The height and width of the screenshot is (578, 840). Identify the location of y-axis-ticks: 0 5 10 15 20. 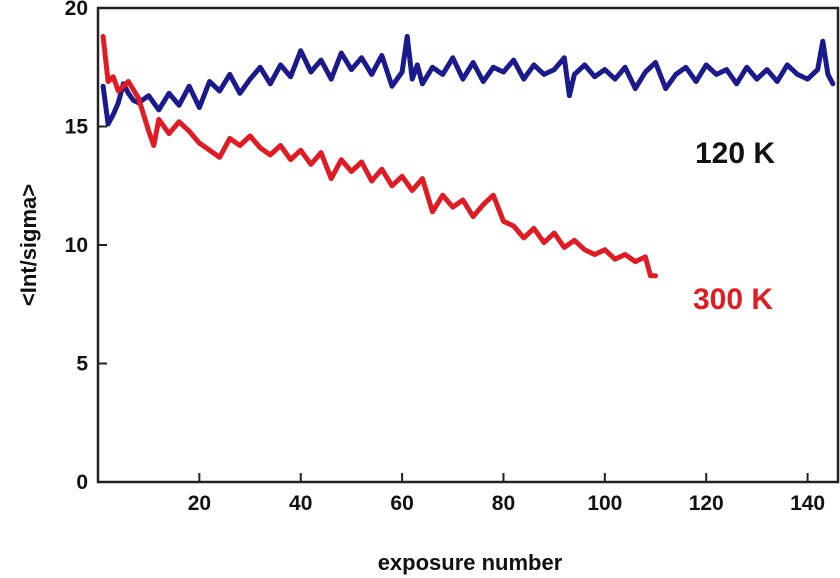
(86, 247).